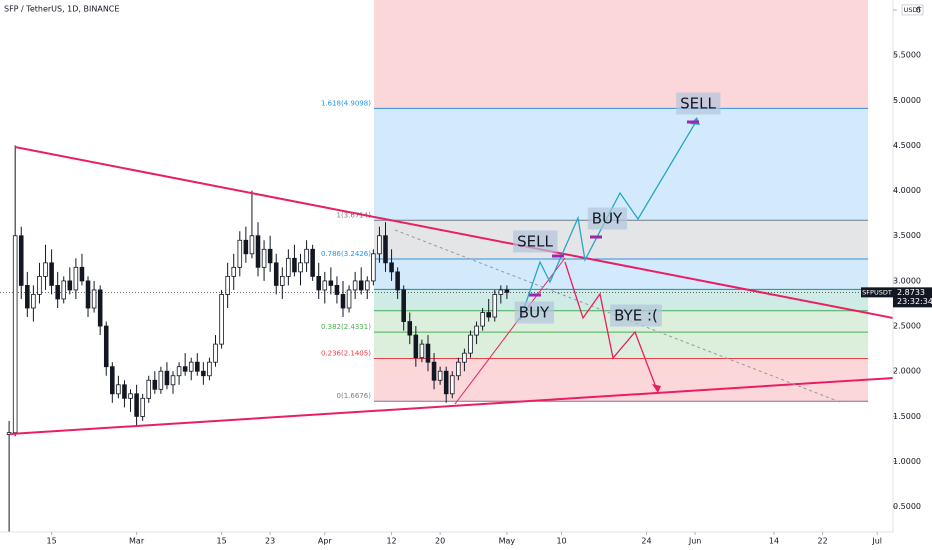  I want to click on annotation: BUY, so click(607, 218).